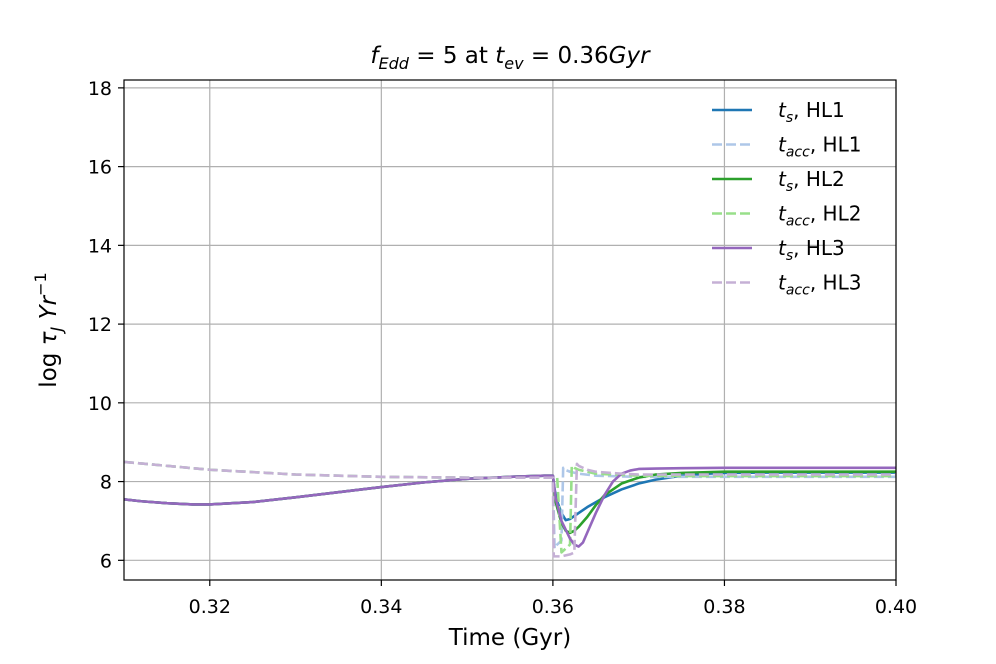 This screenshot has width=996, height=664. I want to click on y-tick-label: 14, so click(100, 246).